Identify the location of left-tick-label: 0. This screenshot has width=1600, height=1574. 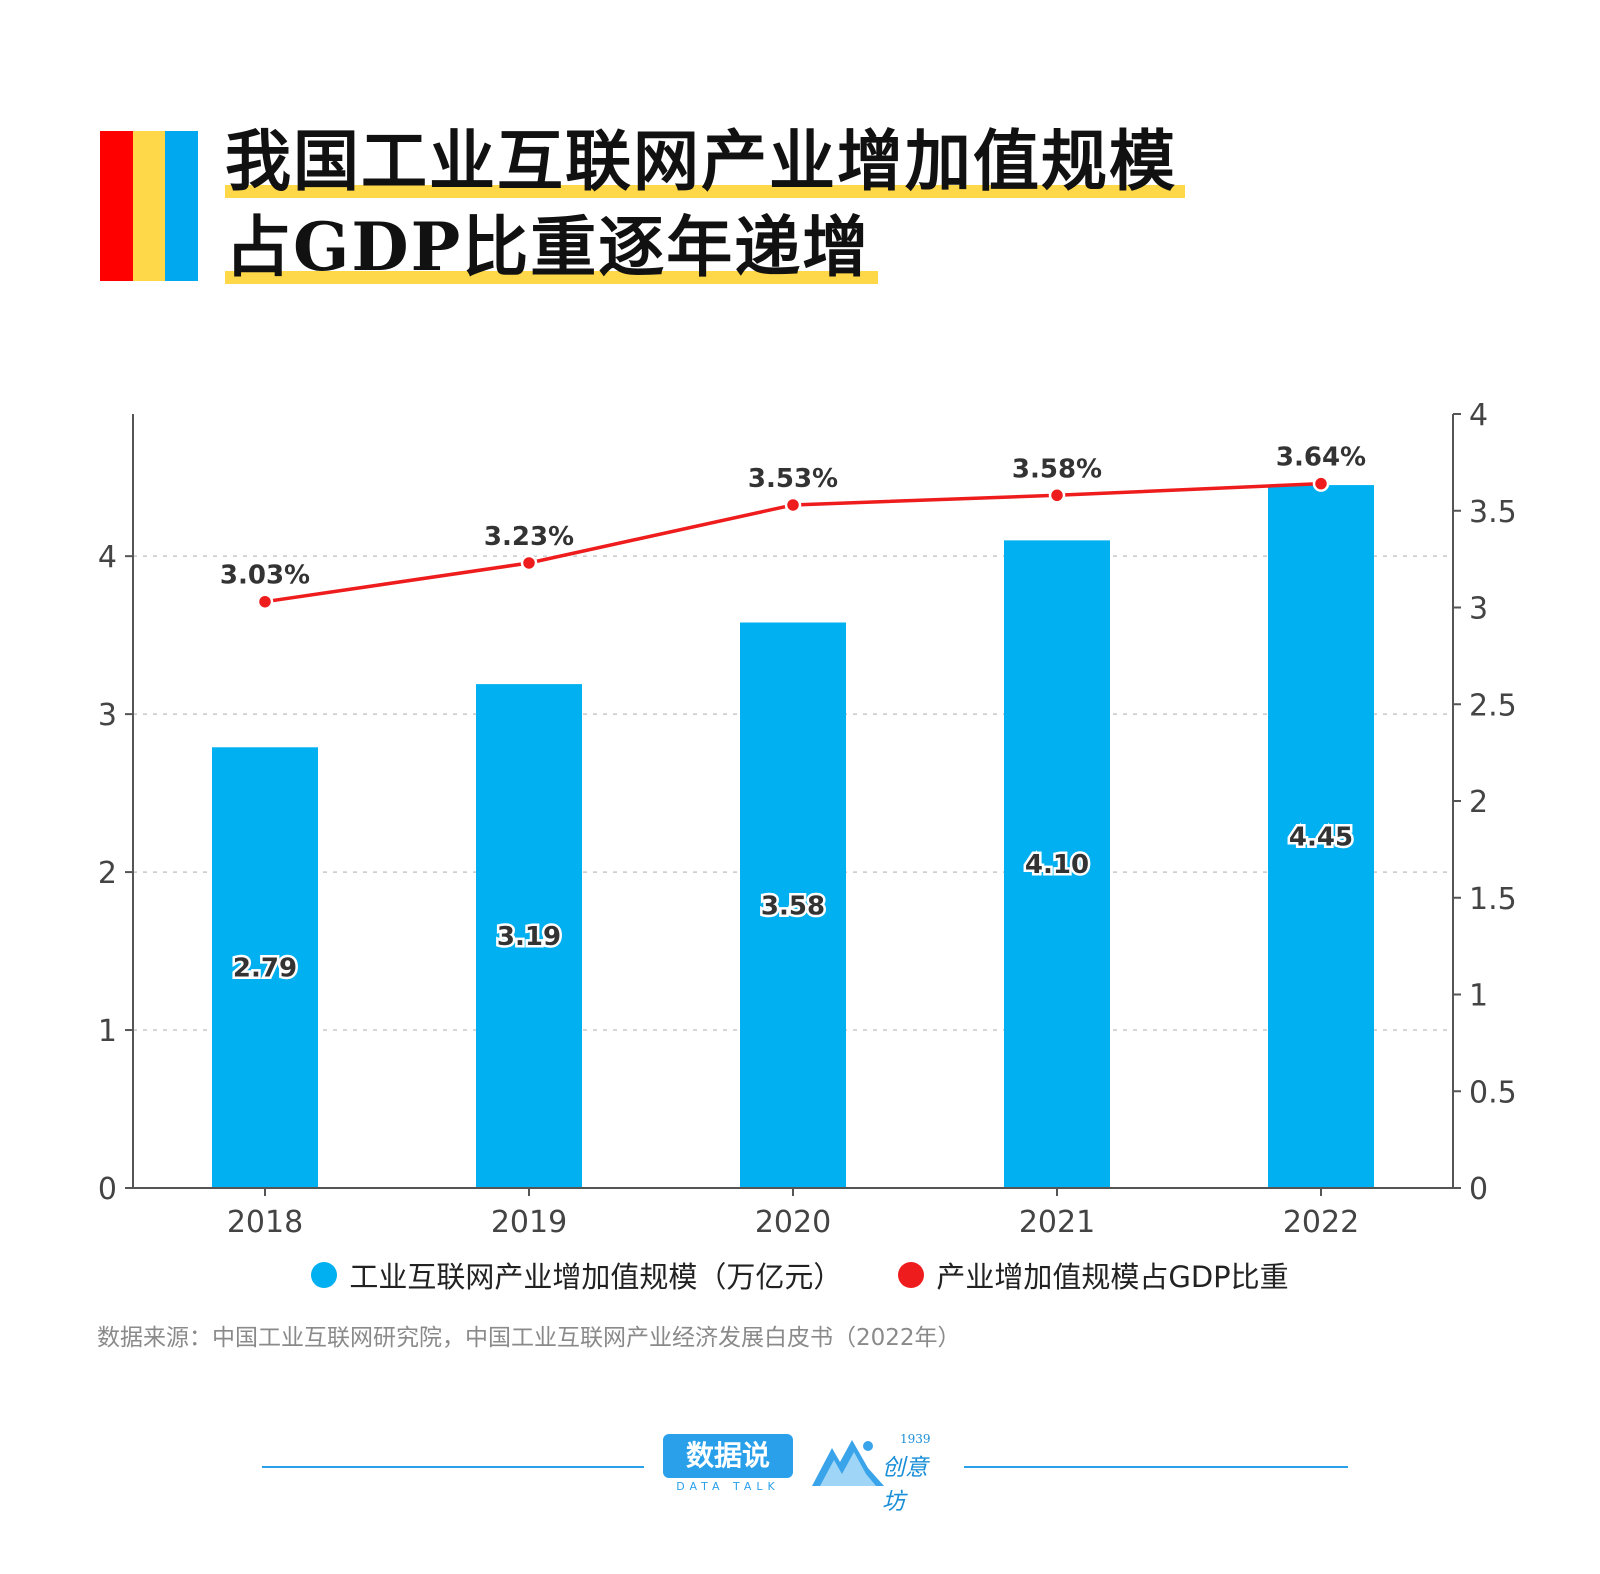
(107, 1189).